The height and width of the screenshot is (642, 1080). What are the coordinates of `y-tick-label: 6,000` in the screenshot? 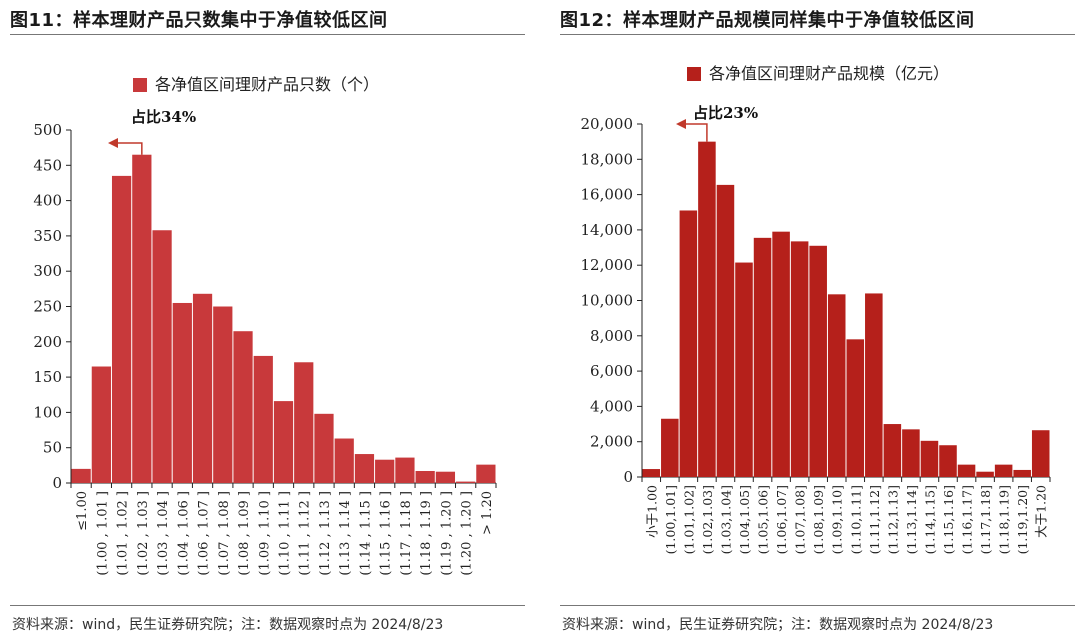 It's located at (611, 371).